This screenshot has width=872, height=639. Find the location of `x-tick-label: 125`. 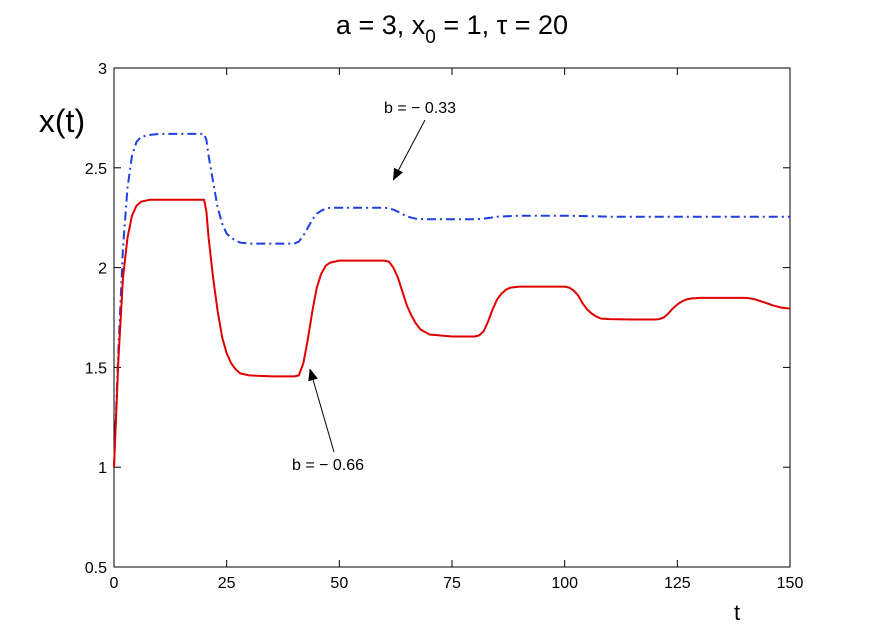

x-tick-label: 125 is located at coordinates (677, 583).